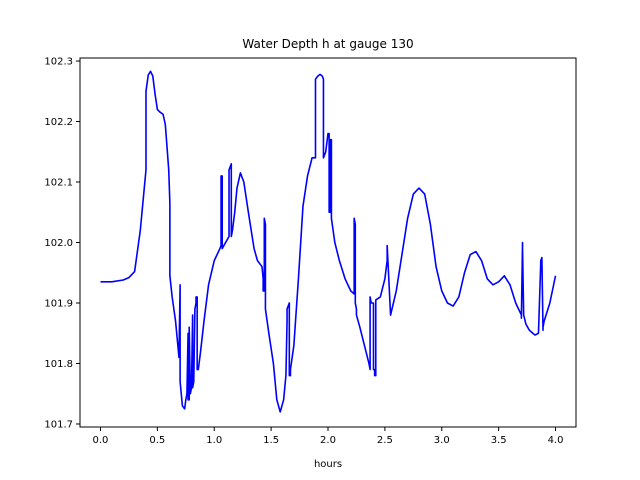 The image size is (640, 480). What do you see at coordinates (58, 424) in the screenshot?
I see `y-tick-label: 101.7` at bounding box center [58, 424].